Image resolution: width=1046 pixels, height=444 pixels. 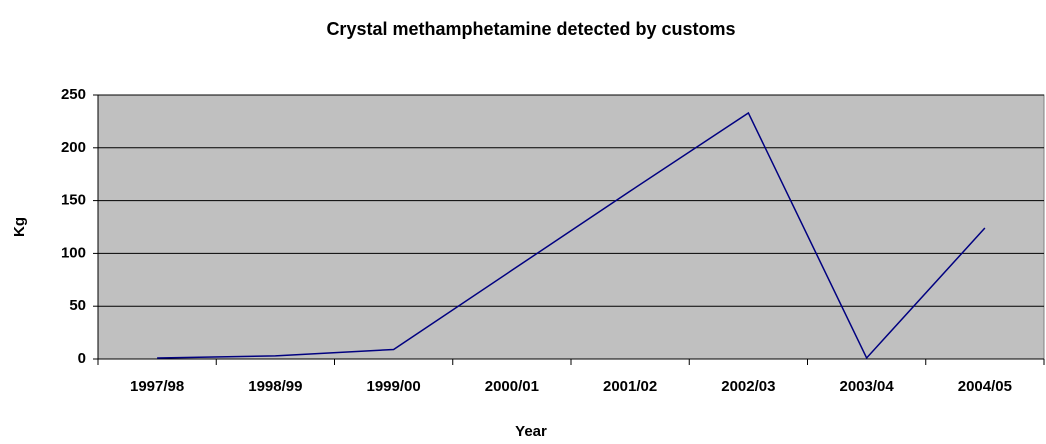 What do you see at coordinates (73, 147) in the screenshot?
I see `y-tick-label: 200` at bounding box center [73, 147].